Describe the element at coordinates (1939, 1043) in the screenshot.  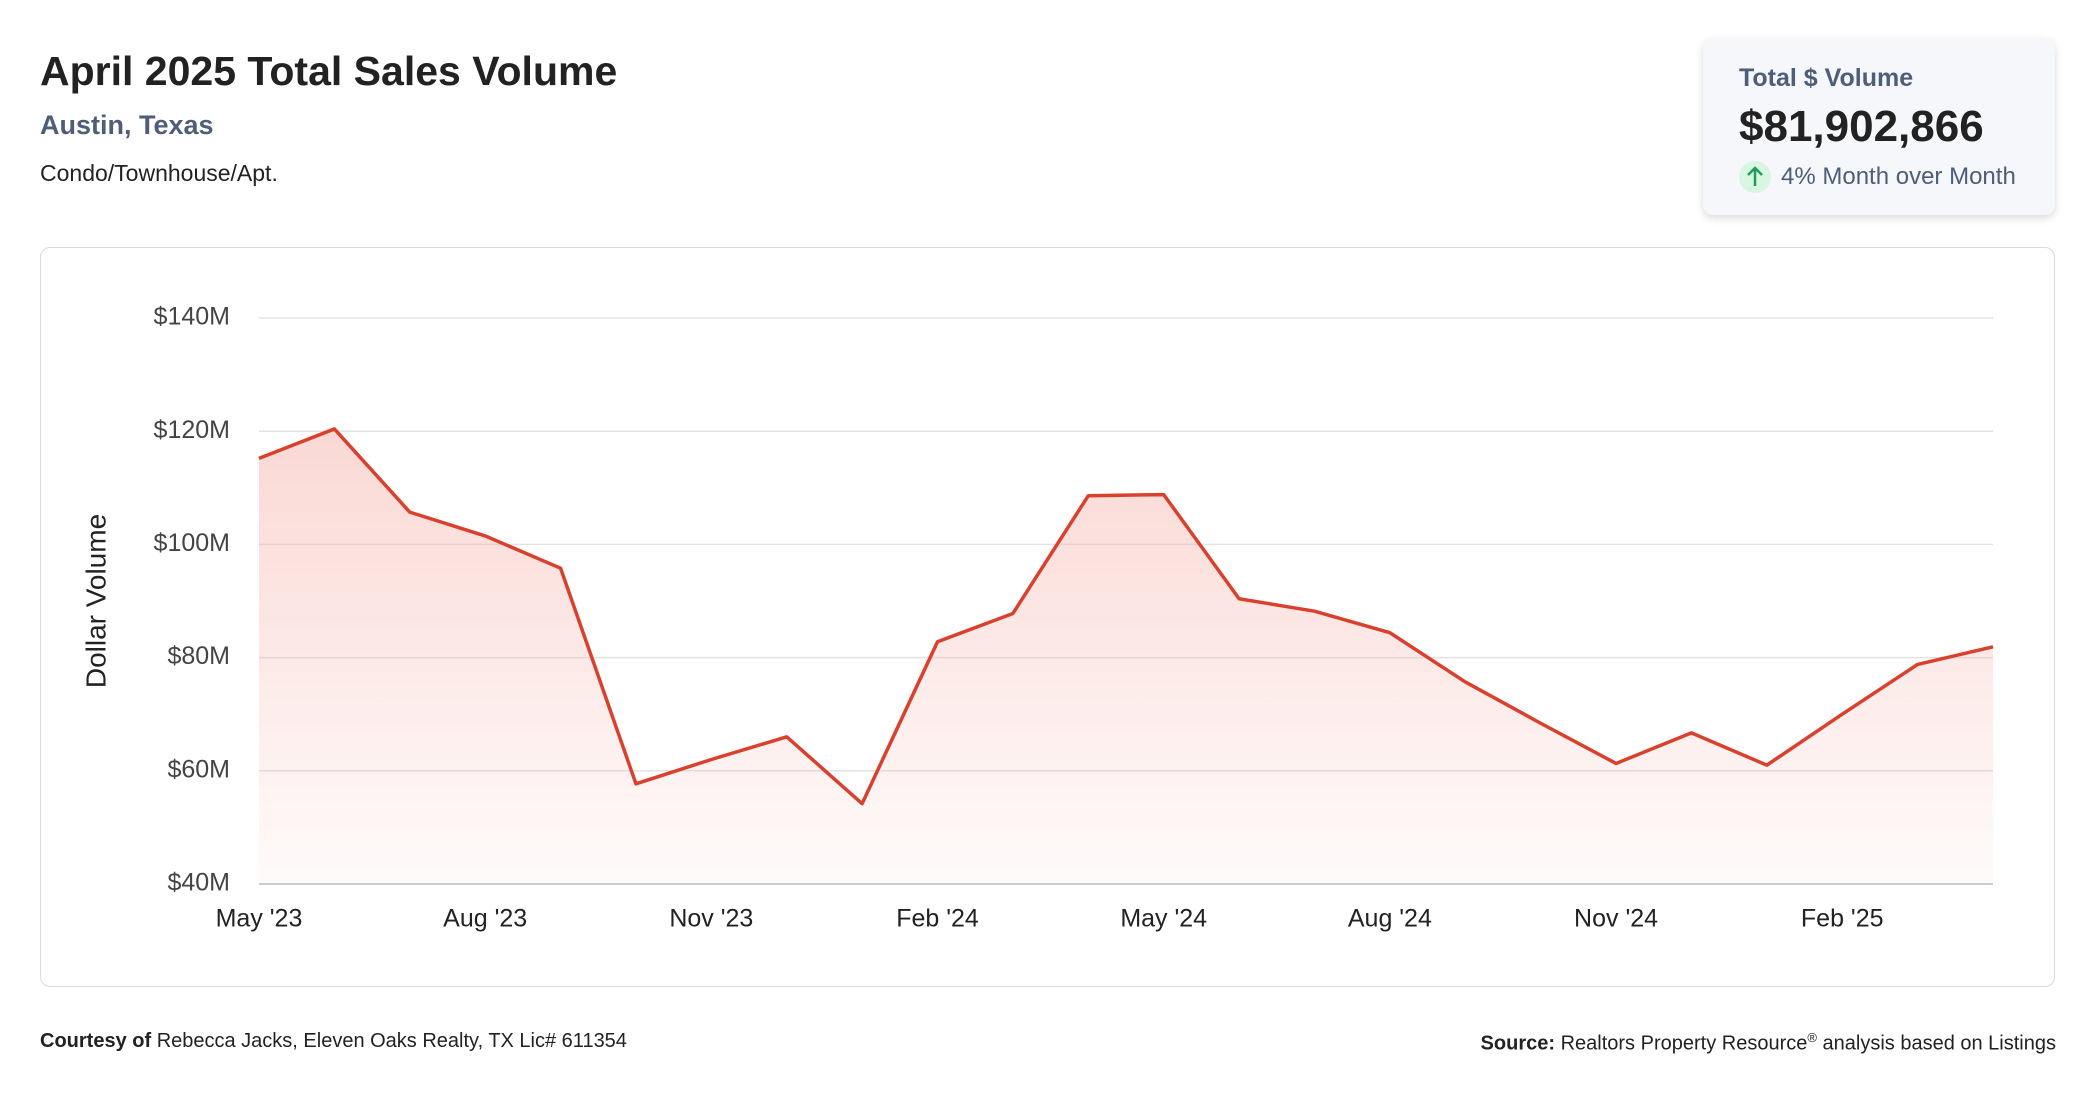
I see `source-rest: analysis based on Listings` at that location.